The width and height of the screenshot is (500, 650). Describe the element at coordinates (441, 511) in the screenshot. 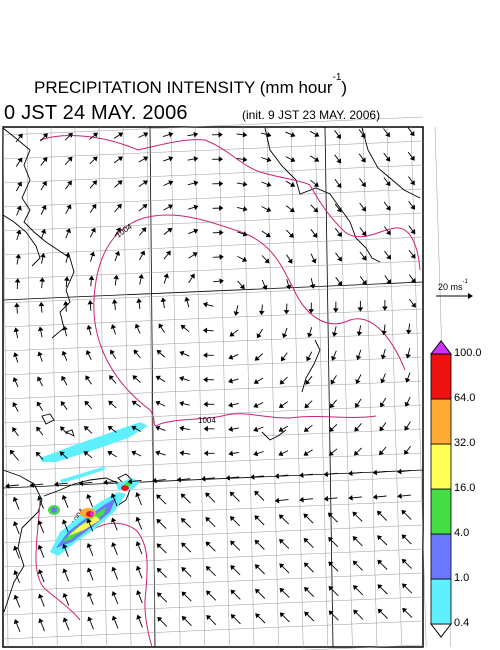

I see `colorbar-bin` at that location.